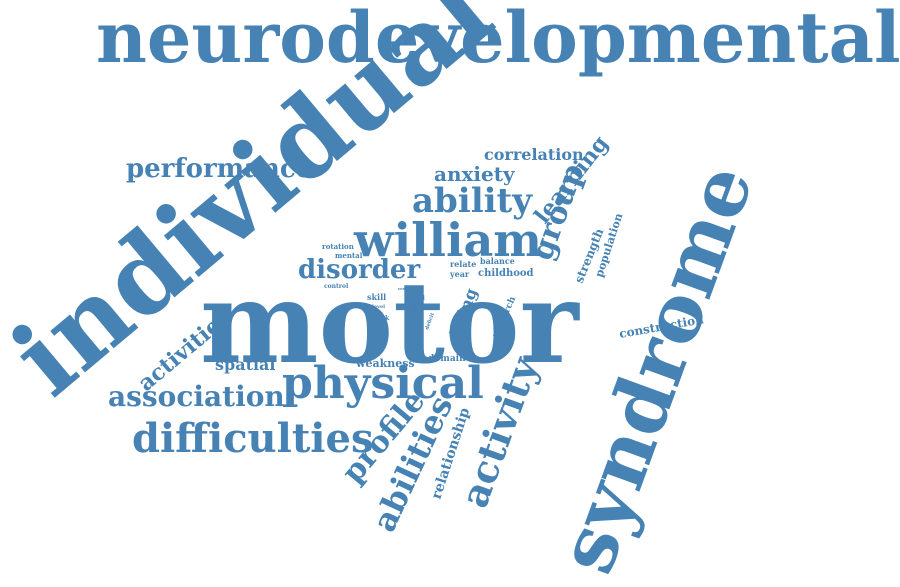  Describe the element at coordinates (417, 298) in the screenshot. I see `word-child: child` at that location.